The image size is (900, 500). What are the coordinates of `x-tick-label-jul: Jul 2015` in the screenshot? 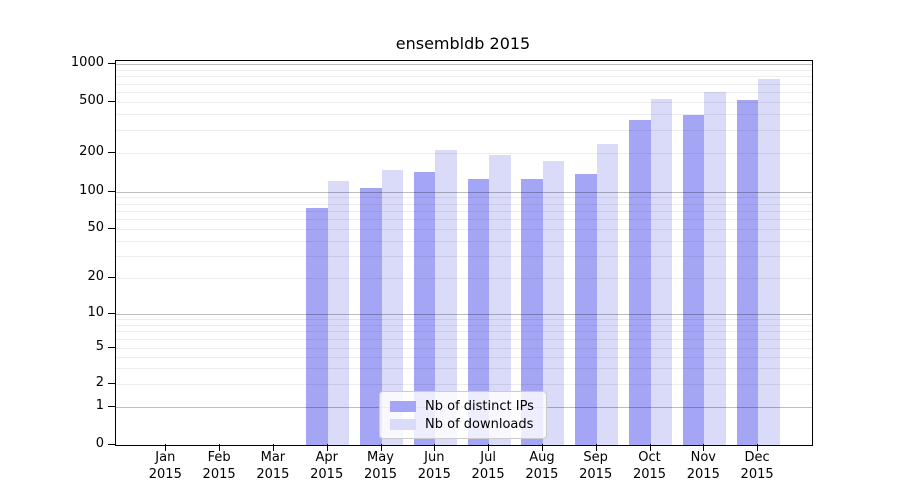 It's located at (488, 466).